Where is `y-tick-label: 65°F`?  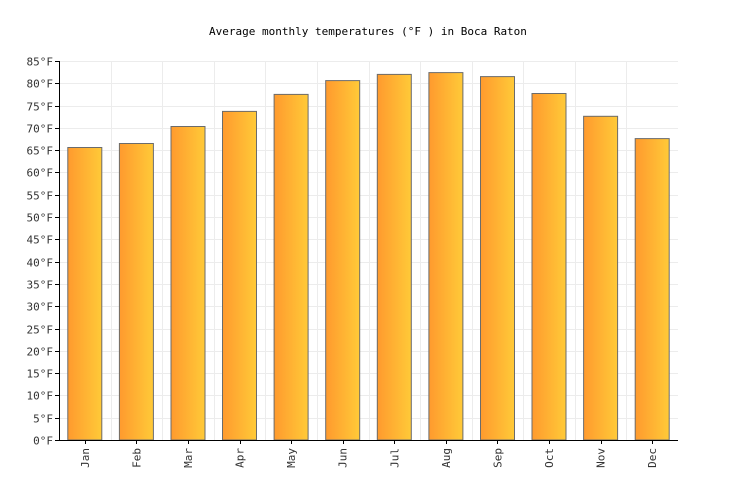
y-tick-label: 65°F is located at coordinates (40, 151).